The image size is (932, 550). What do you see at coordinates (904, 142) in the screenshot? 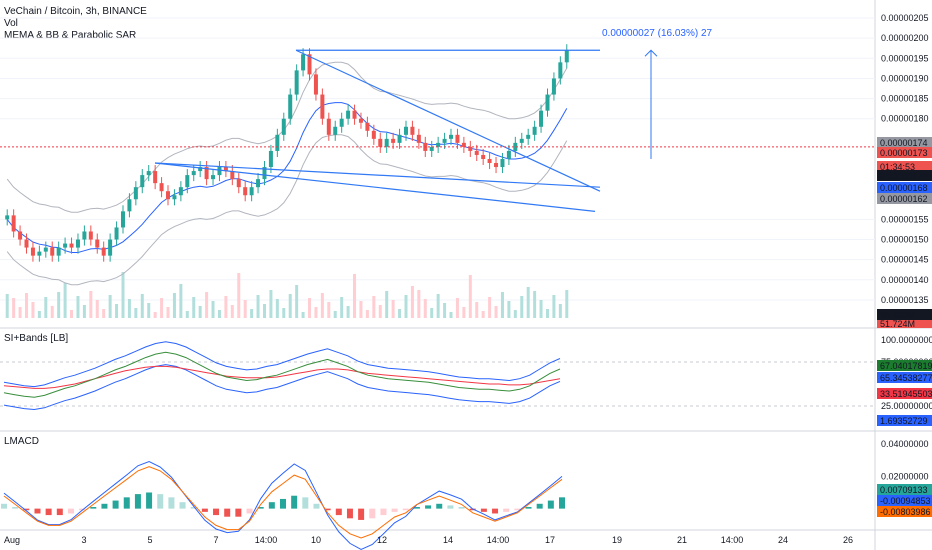
I see `bb-upper-tag-bg` at bounding box center [904, 142].